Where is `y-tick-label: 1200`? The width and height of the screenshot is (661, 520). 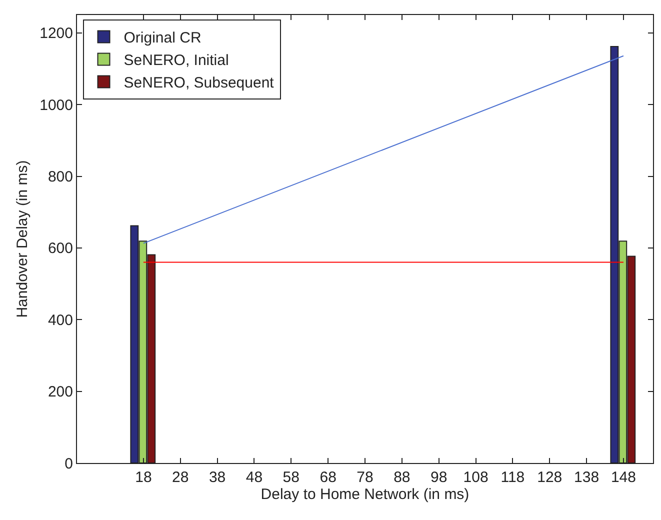
y-tick-label: 1200 is located at coordinates (56, 33).